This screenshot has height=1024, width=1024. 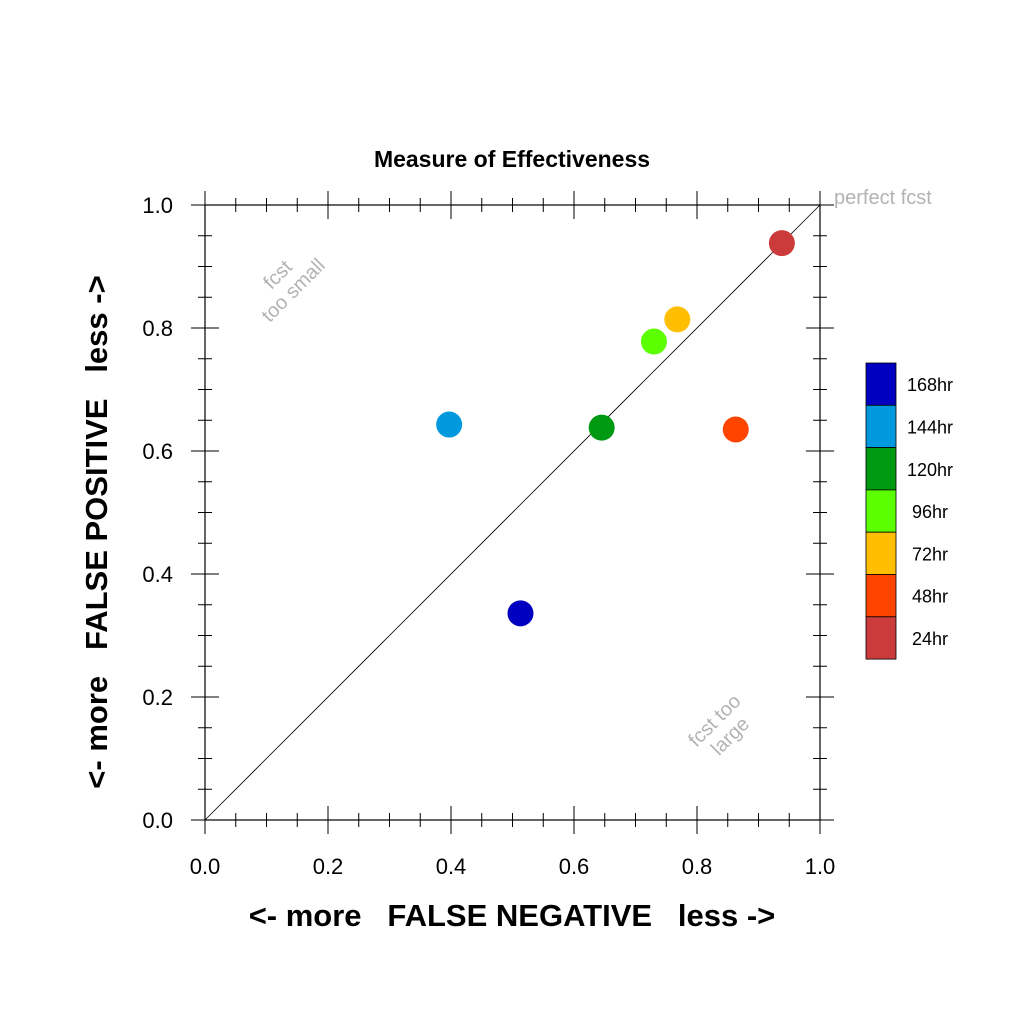 I want to click on point-168hr, so click(x=520, y=613).